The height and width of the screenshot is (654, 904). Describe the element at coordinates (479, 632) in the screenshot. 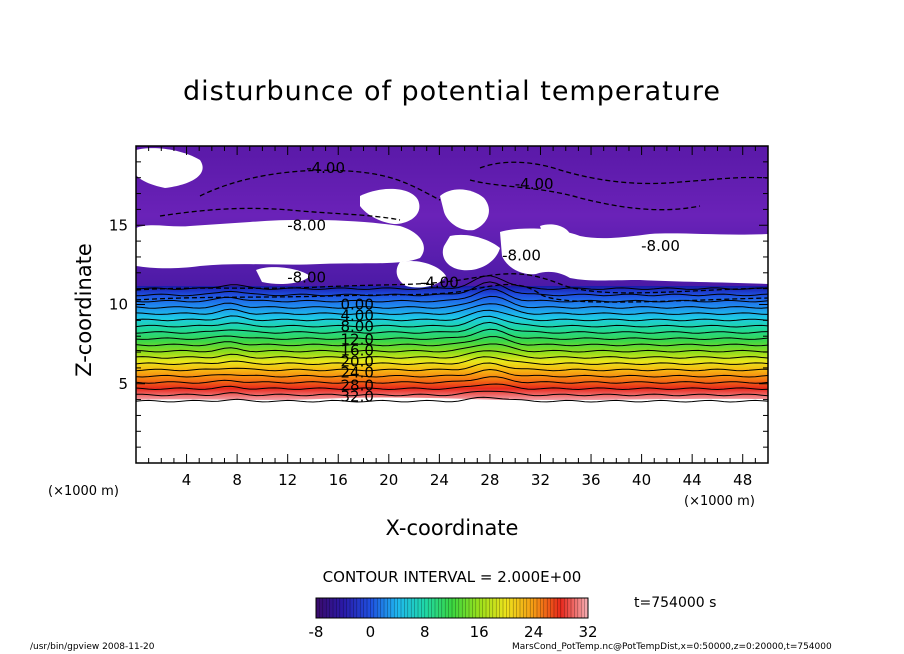

I see `colorbar-tick-label: 16` at that location.